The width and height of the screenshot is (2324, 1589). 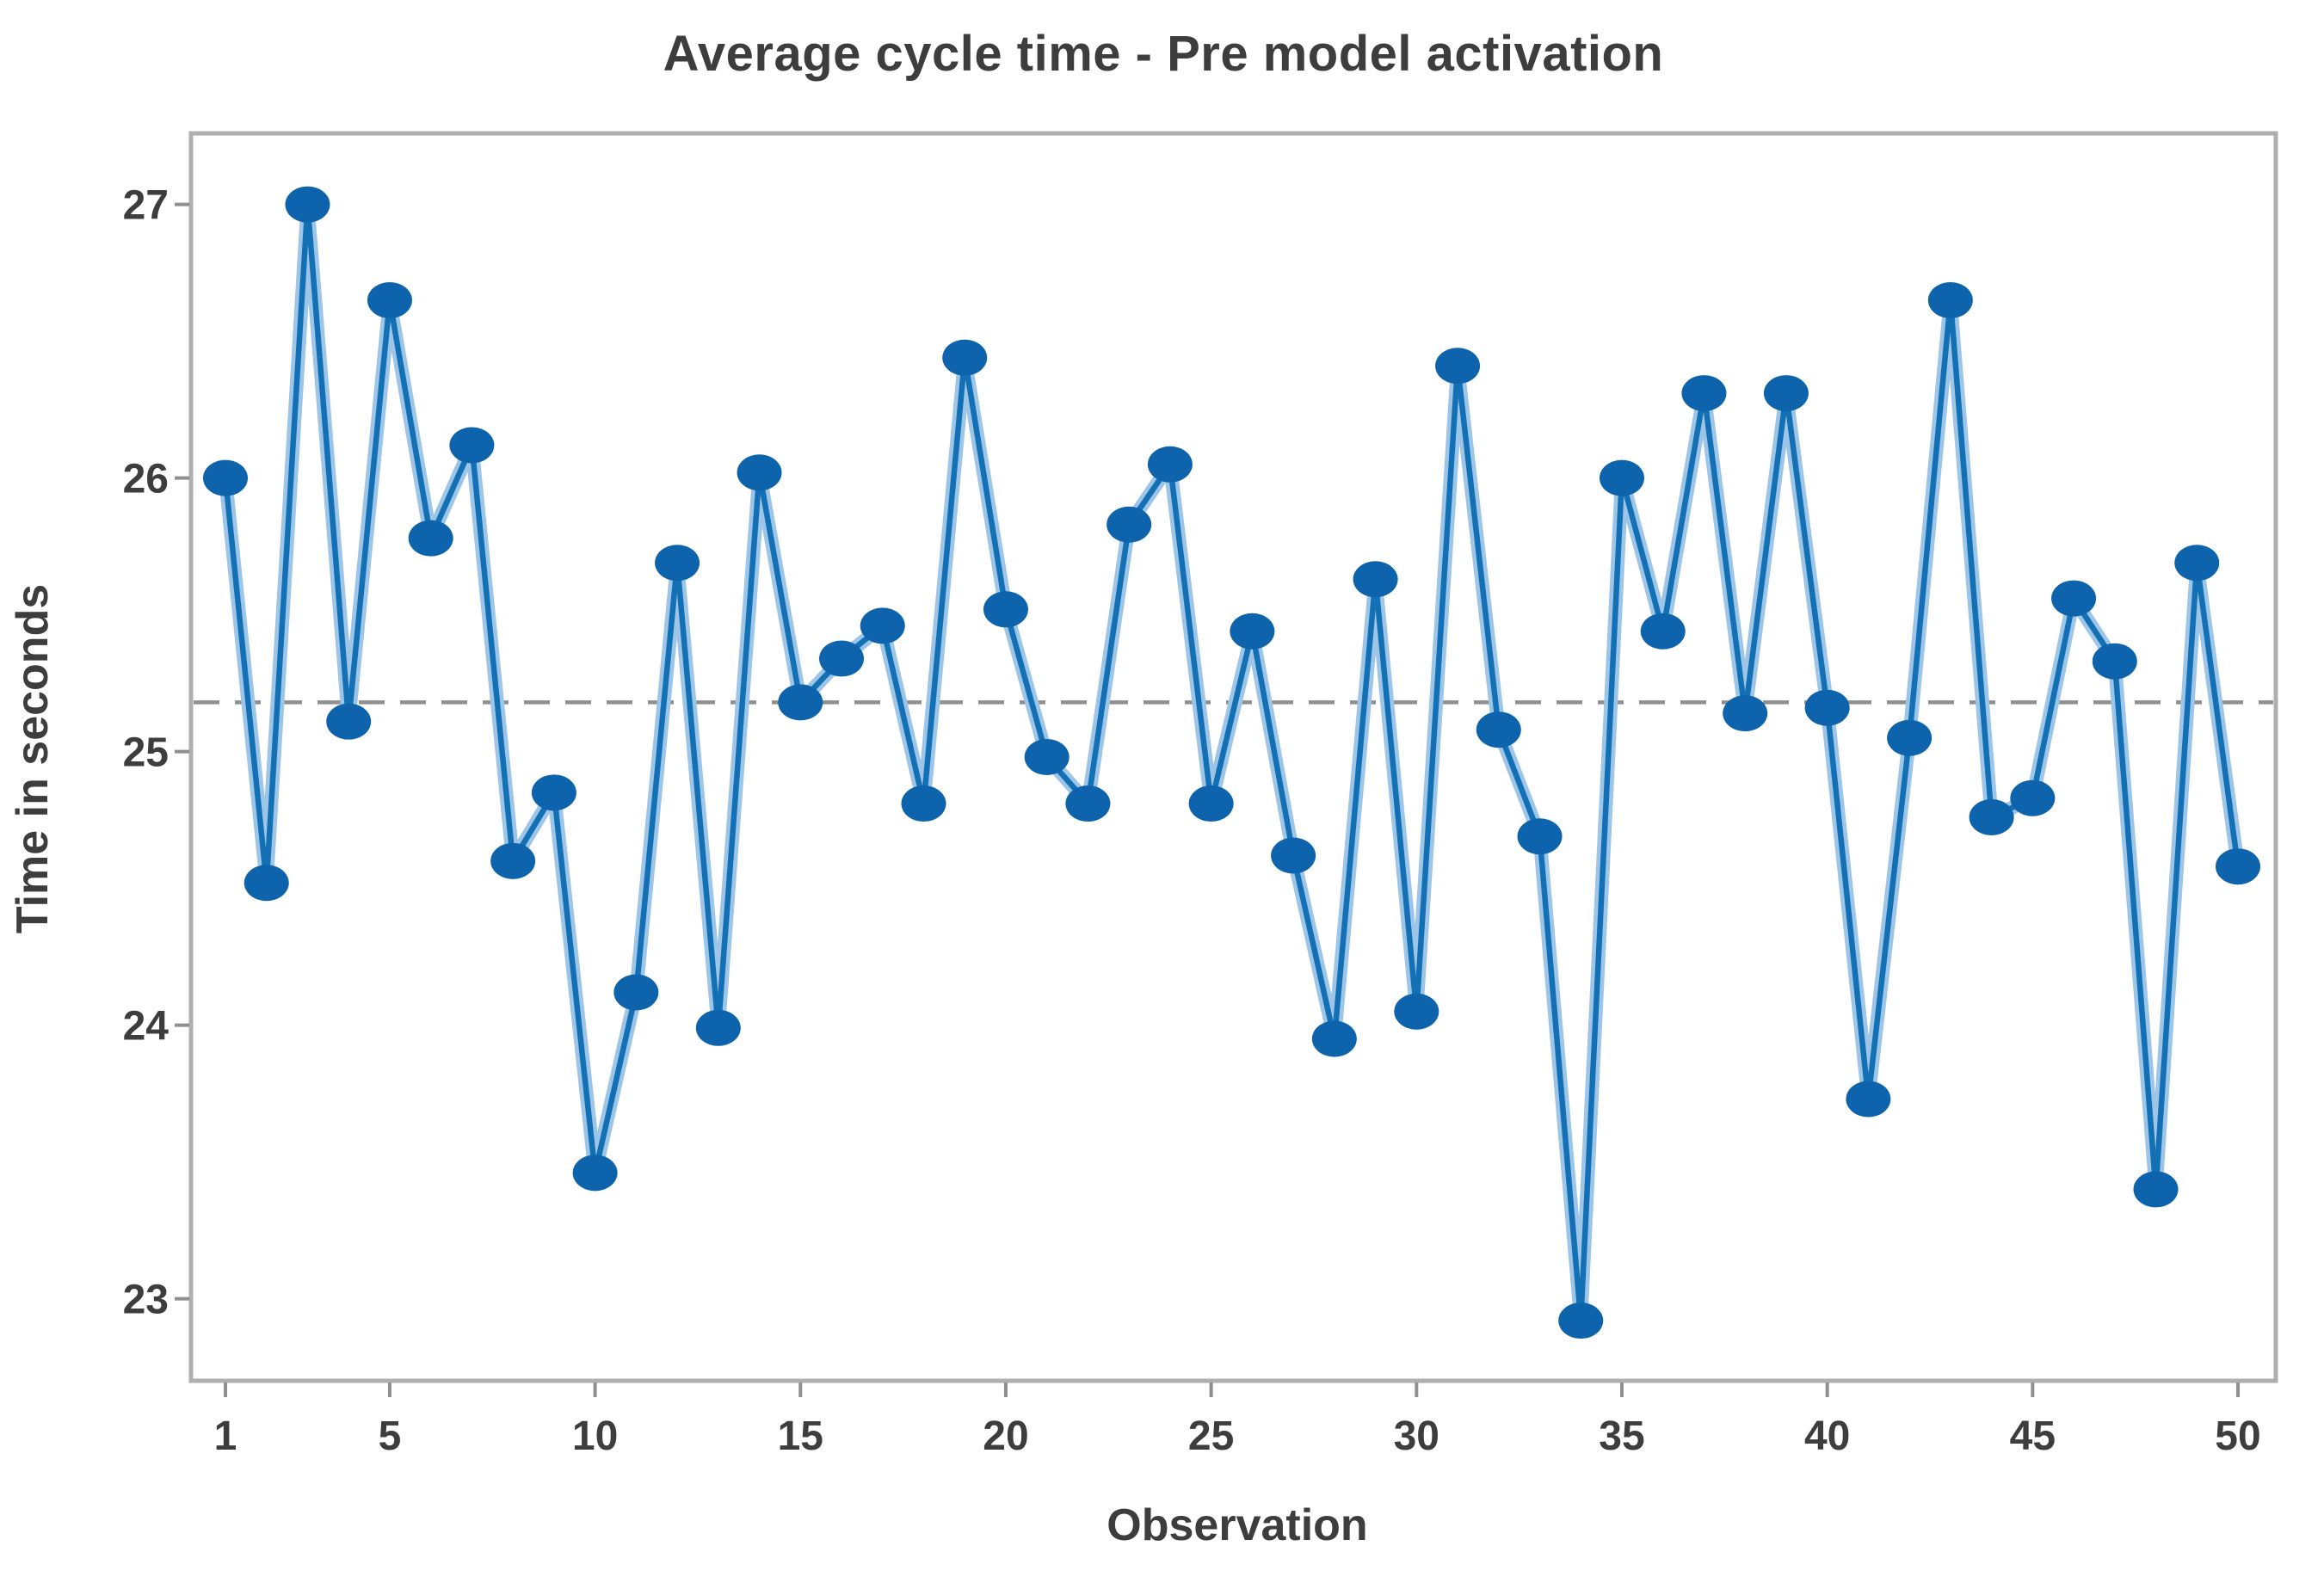 I want to click on x-tick-label: 25, so click(x=1211, y=1436).